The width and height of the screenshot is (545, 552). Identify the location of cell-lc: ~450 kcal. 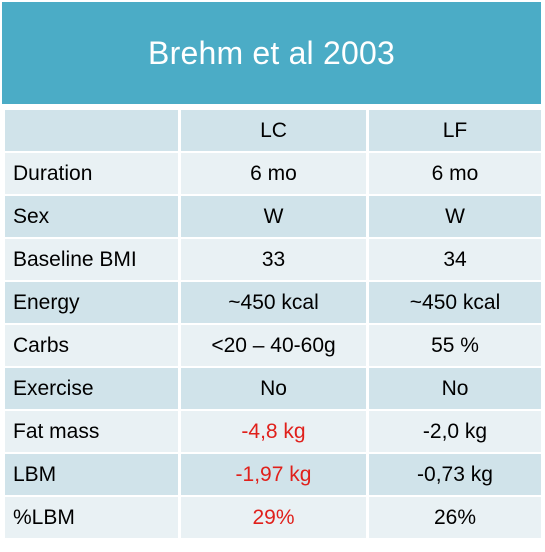
(273, 302).